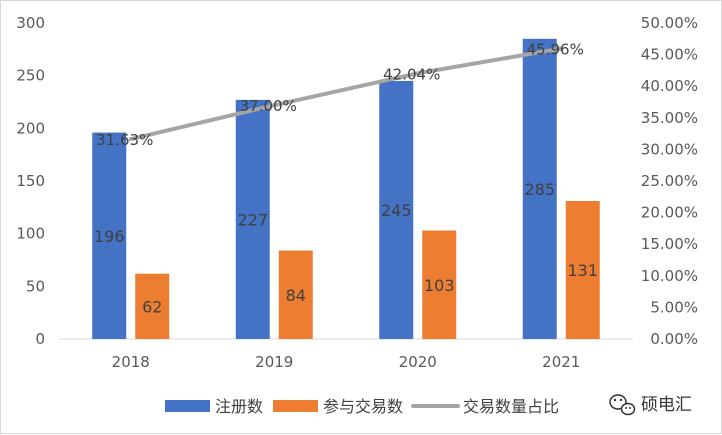 The image size is (722, 435). What do you see at coordinates (674, 307) in the screenshot?
I see `y2-tick-label: 5.00%` at bounding box center [674, 307].